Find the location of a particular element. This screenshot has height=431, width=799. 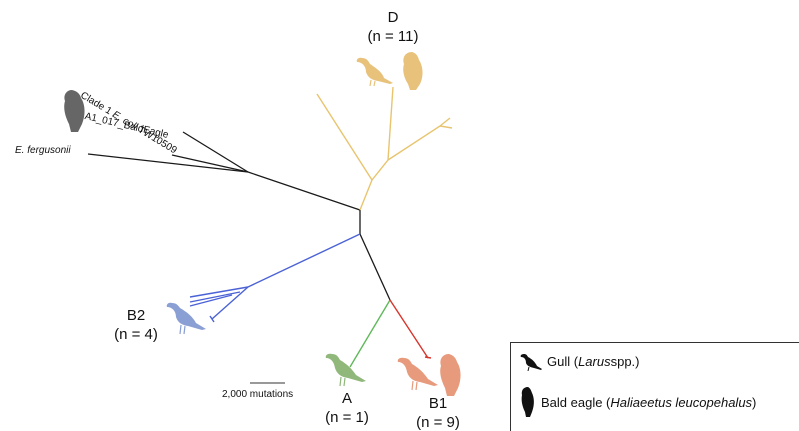

backbone-branch-left is located at coordinates (304, 191).